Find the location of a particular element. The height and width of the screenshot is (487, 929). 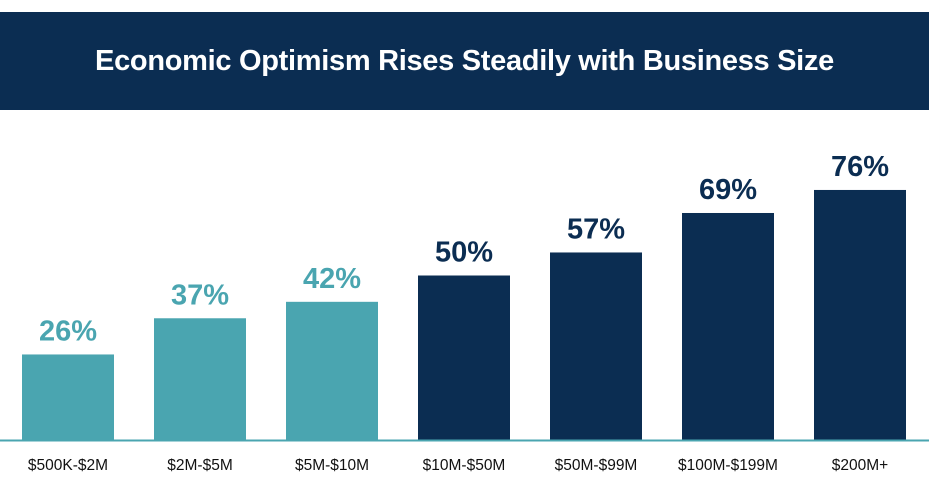

data-label: 69% is located at coordinates (728, 190).